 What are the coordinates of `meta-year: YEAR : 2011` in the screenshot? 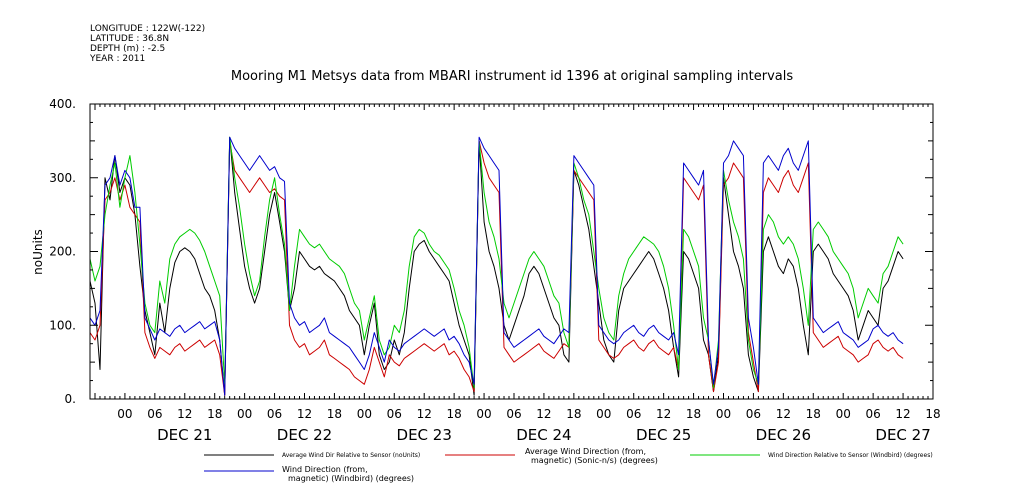 It's located at (117, 59).